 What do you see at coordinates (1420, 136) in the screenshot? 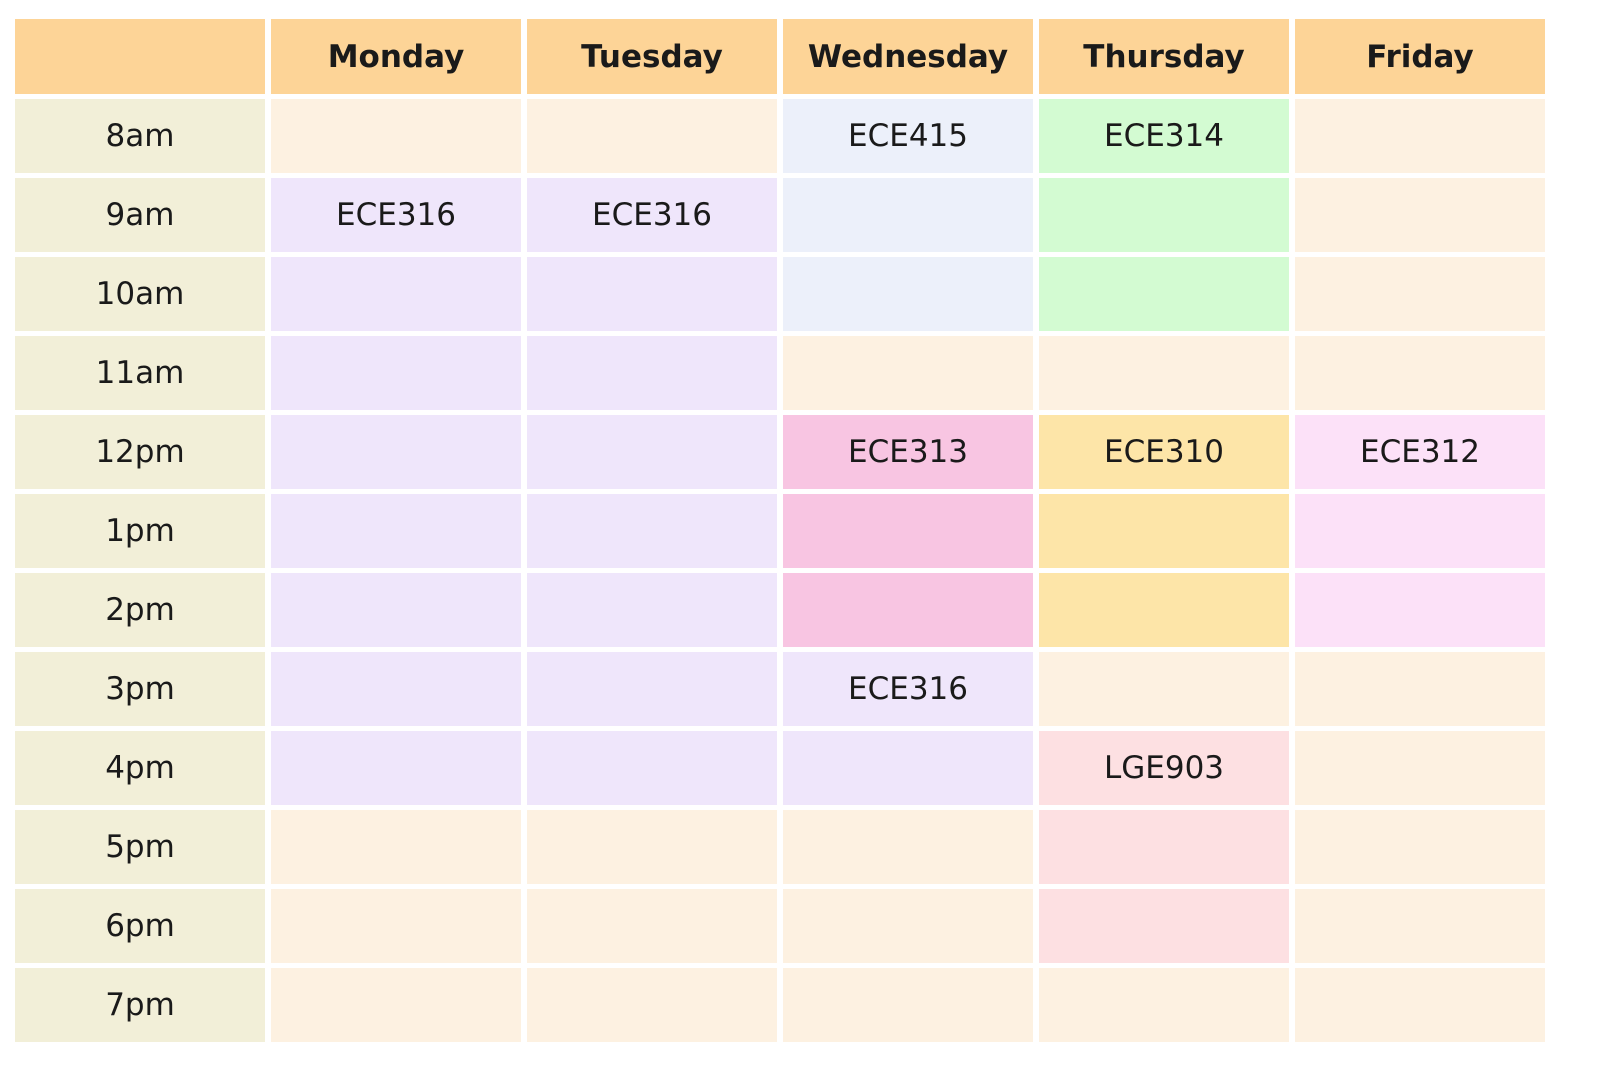
I see `slot-friday-8am` at bounding box center [1420, 136].